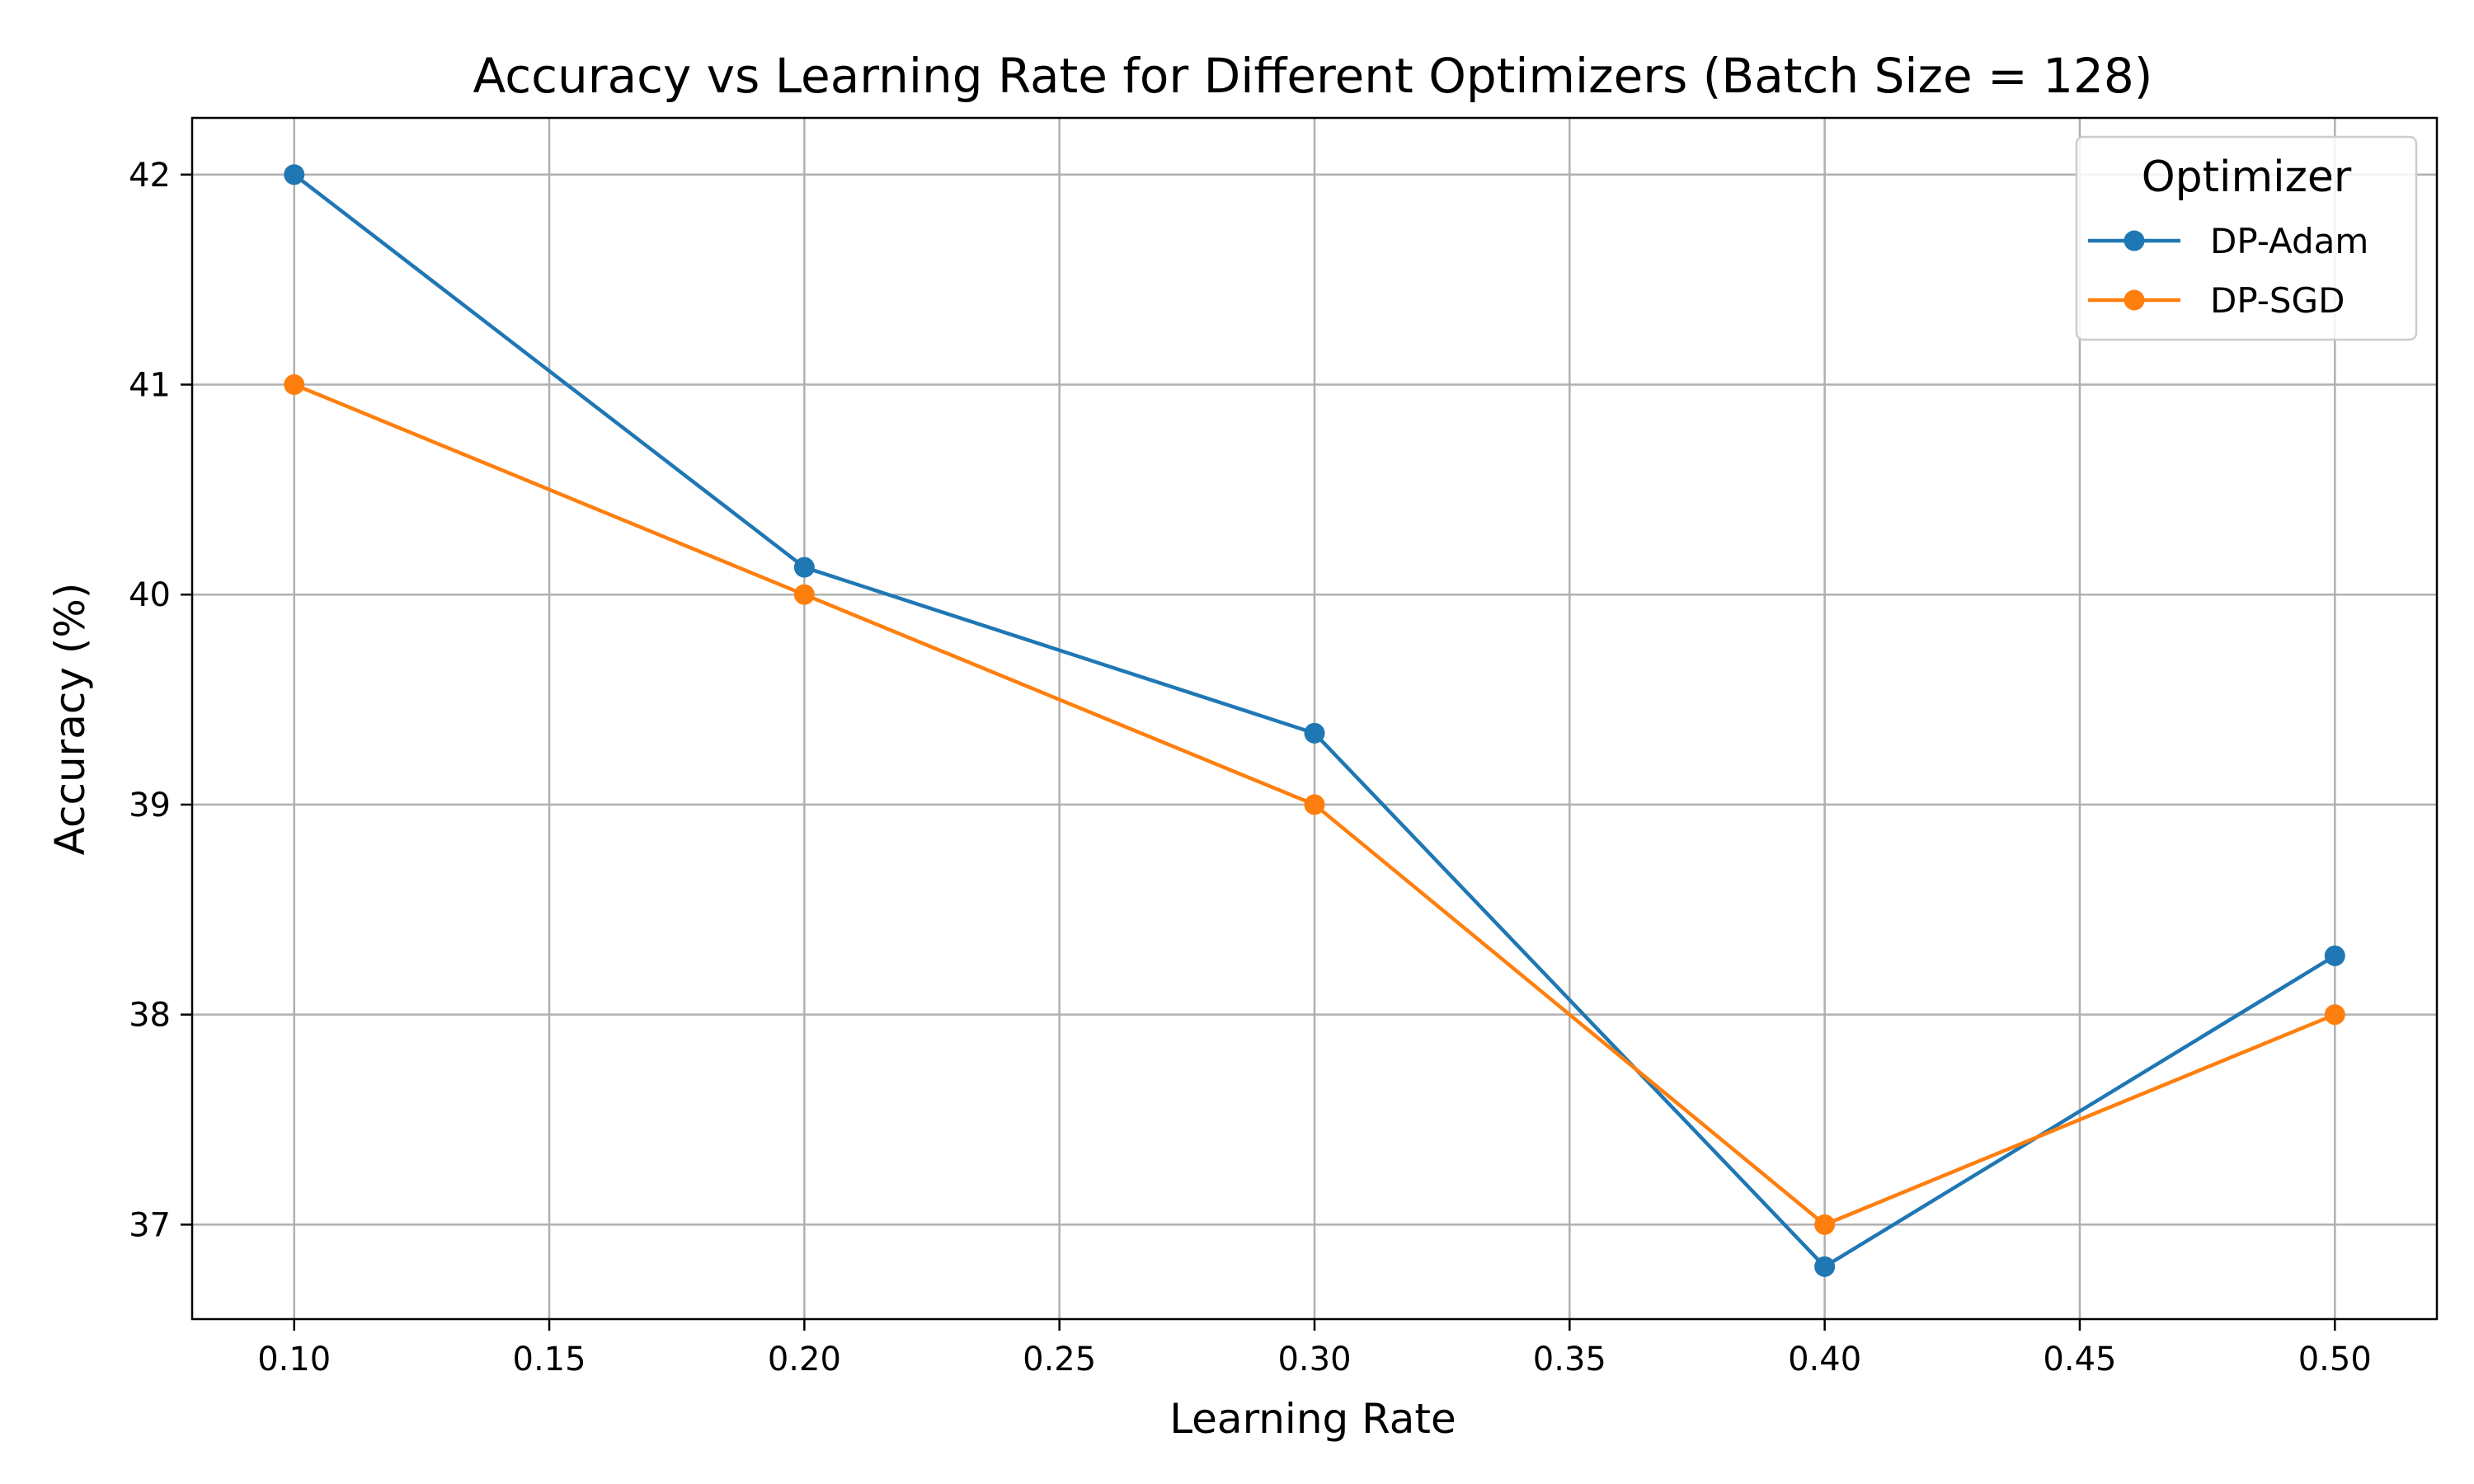  What do you see at coordinates (2134, 300) in the screenshot?
I see `legend-marker-dp-sgd` at bounding box center [2134, 300].